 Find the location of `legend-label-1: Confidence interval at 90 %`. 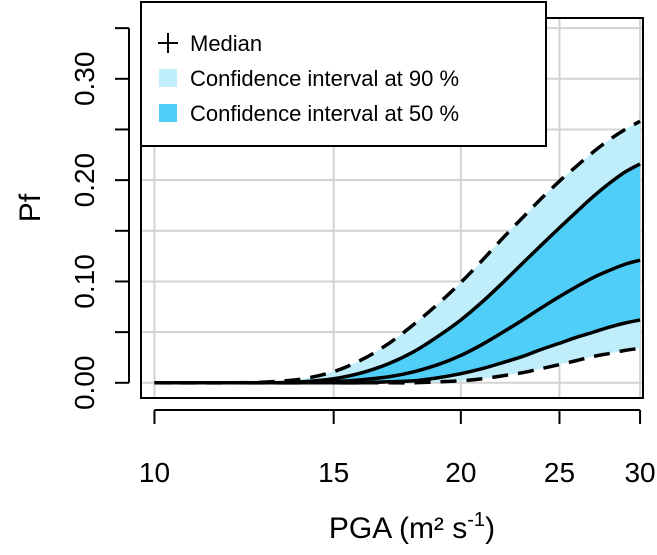

legend-label-1: Confidence interval at 90 % is located at coordinates (324, 78).